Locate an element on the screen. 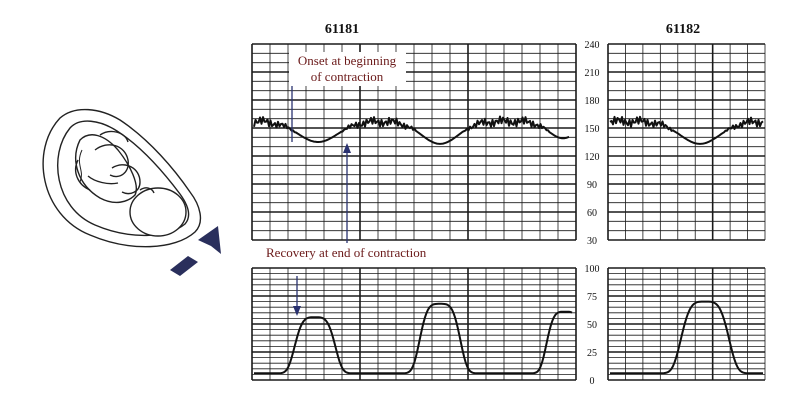  recovery-annotation-box is located at coordinates (364, 252).